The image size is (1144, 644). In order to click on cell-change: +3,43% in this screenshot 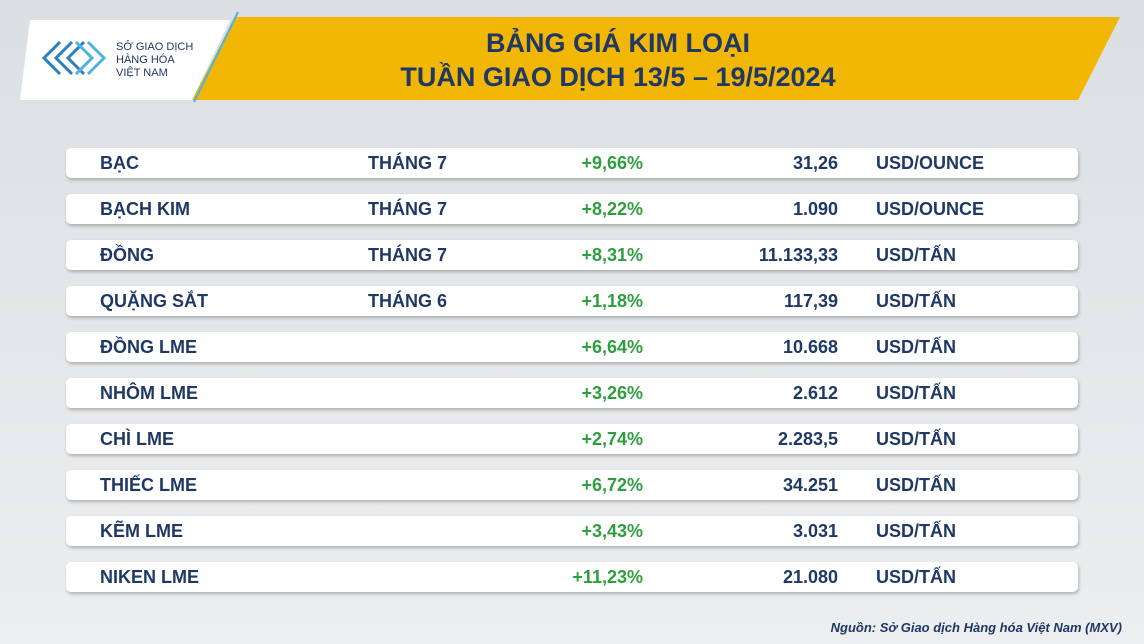, I will do `click(612, 531)`.